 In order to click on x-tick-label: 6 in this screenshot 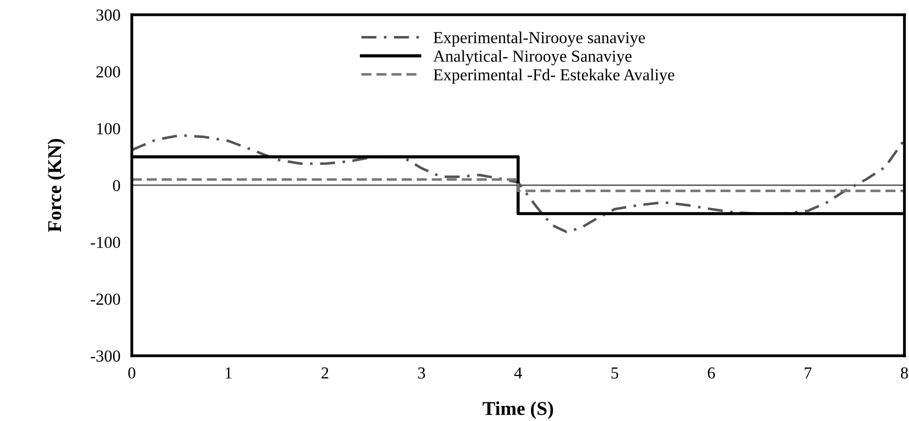, I will do `click(711, 373)`.